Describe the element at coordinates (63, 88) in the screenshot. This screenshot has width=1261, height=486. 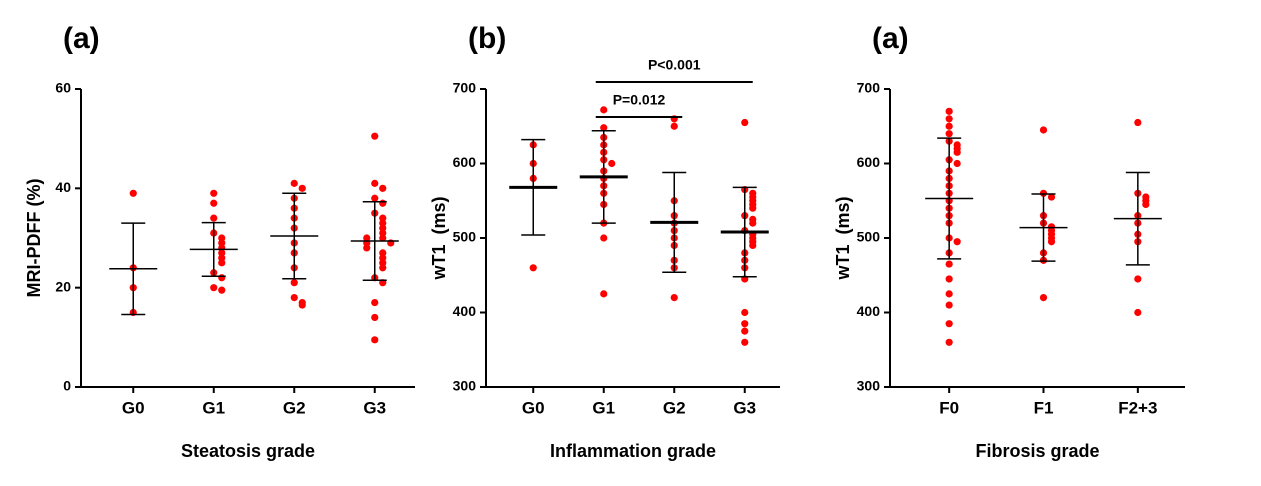
I see `y-tick-label: 60` at that location.